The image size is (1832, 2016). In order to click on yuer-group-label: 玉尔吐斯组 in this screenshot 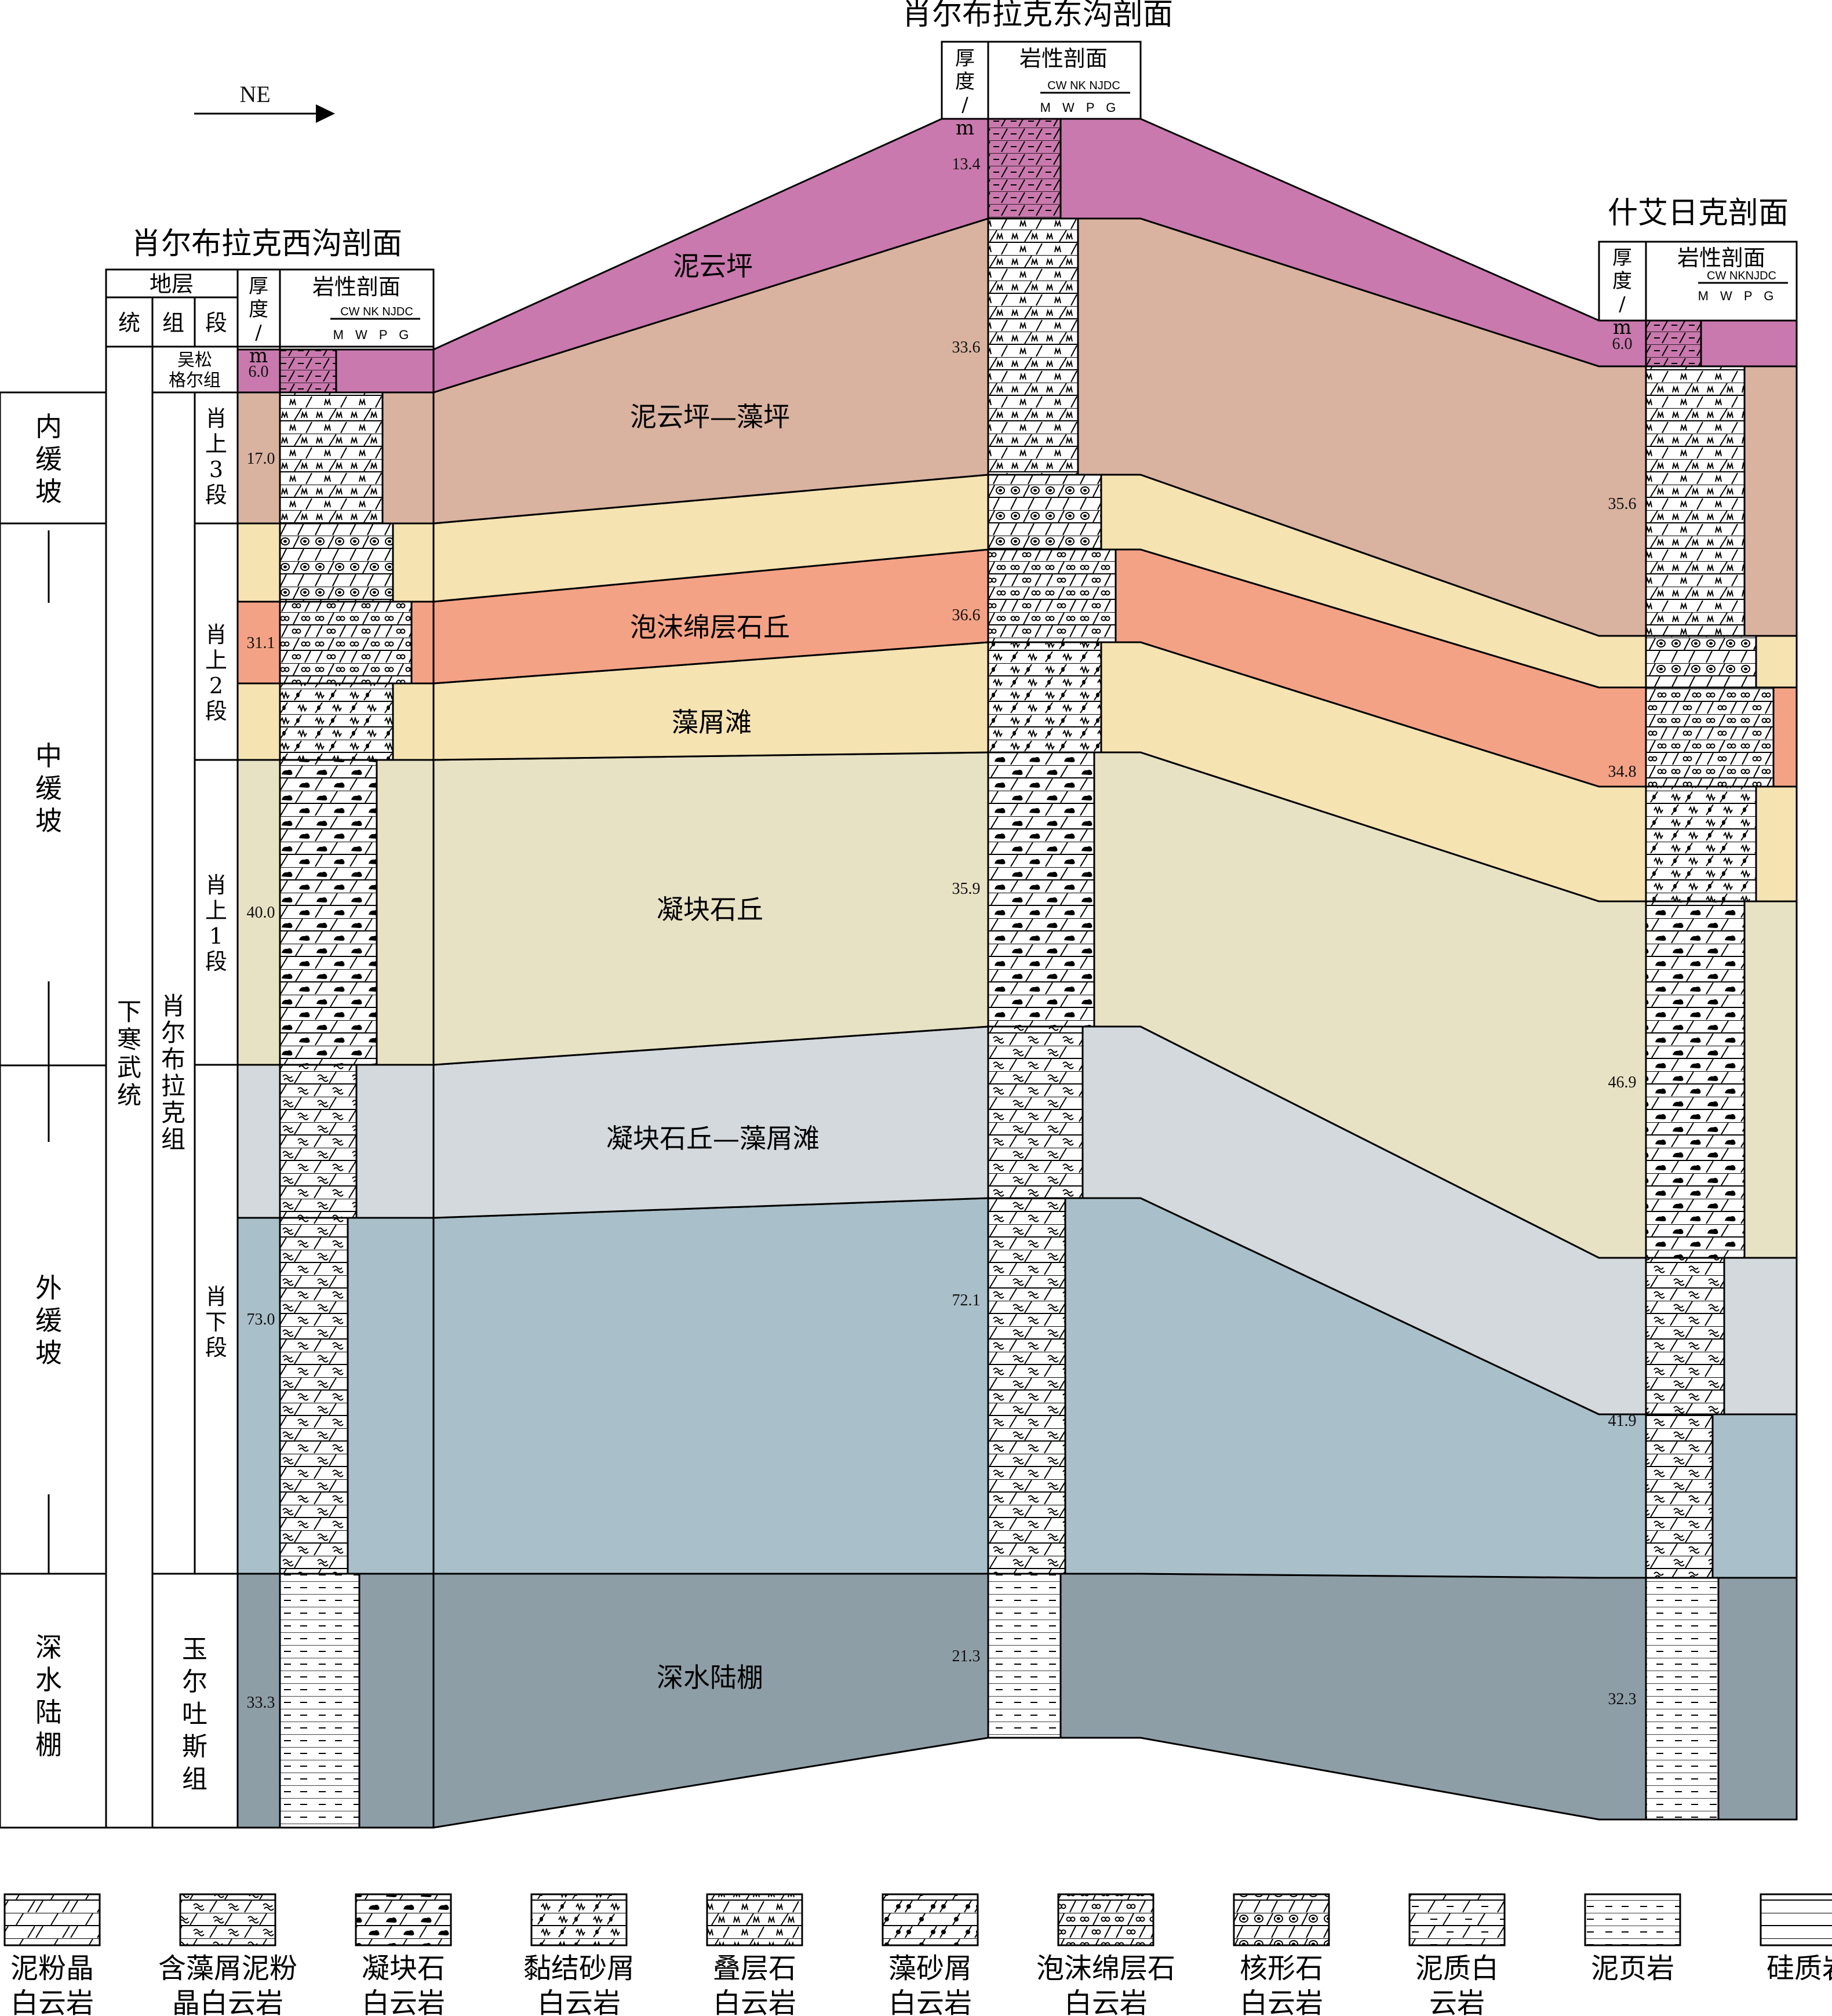, I will do `click(194, 1715)`.